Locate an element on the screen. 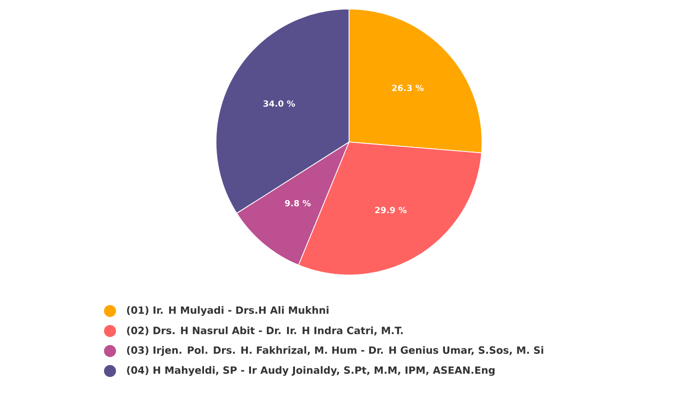 The width and height of the screenshot is (700, 393). legend-label: (04) H Mahyeldi, SP - Ir Audy Joinaldy, S.Pt, M.M, IPM, ASEAN.Eng is located at coordinates (311, 371).